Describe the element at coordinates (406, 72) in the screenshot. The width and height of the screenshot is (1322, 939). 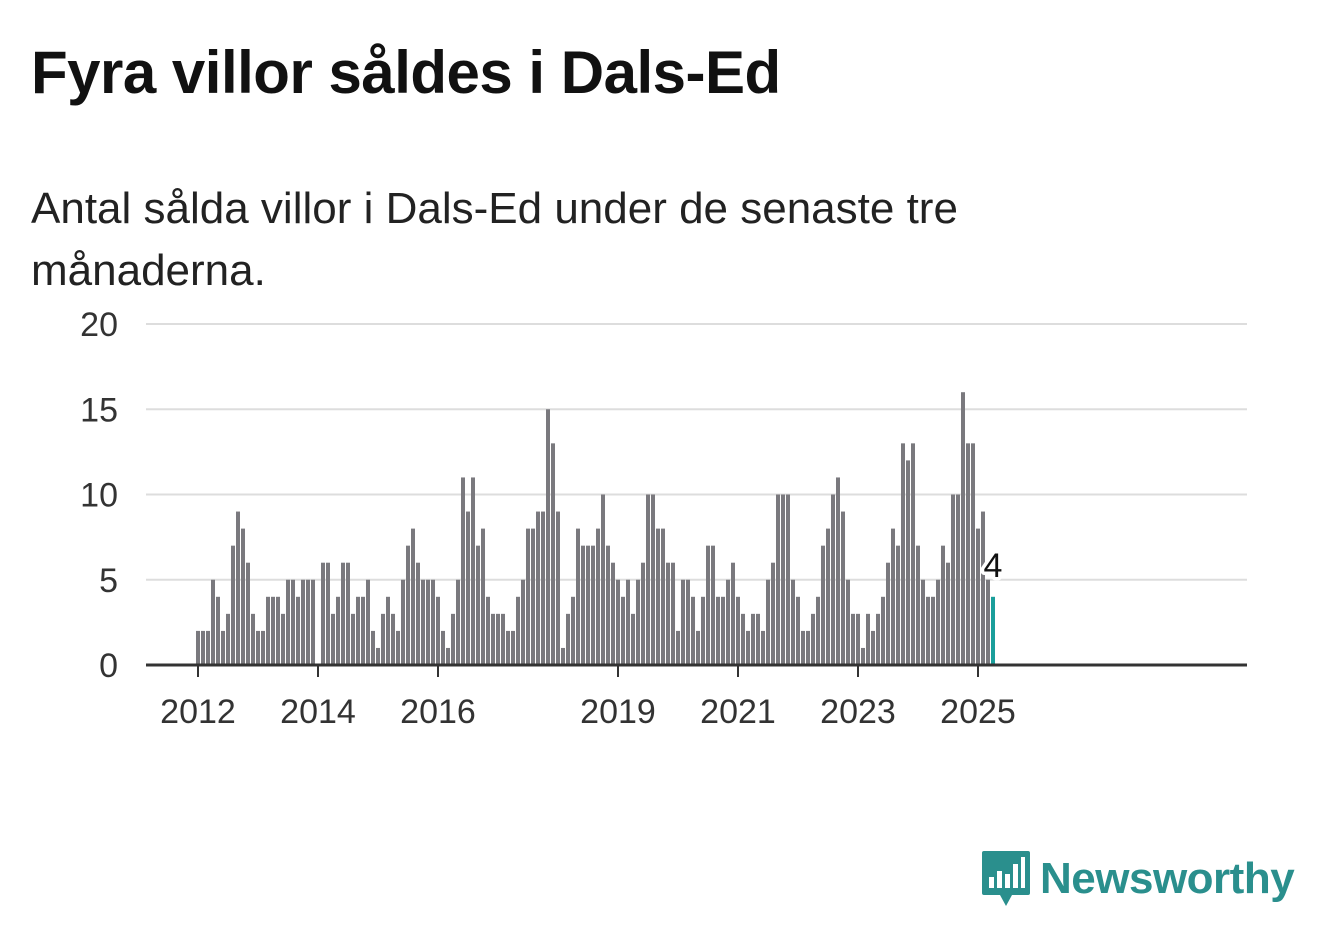
I see `chart-title: Fyra villor såldes i Dals-Ed` at that location.